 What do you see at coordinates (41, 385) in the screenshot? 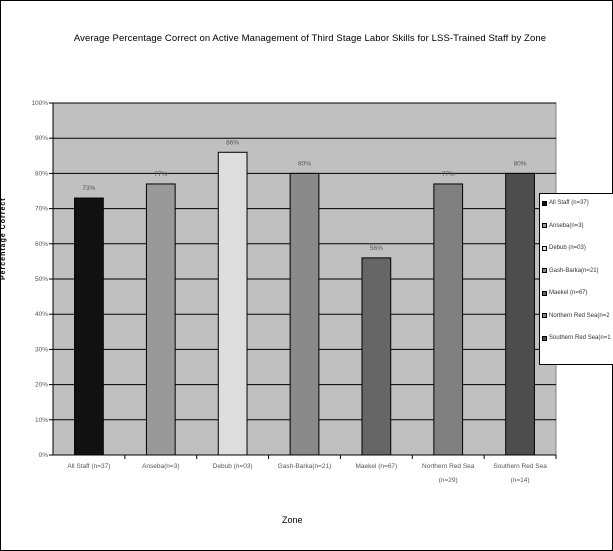
I see `y-tick-label: 20%` at bounding box center [41, 385].